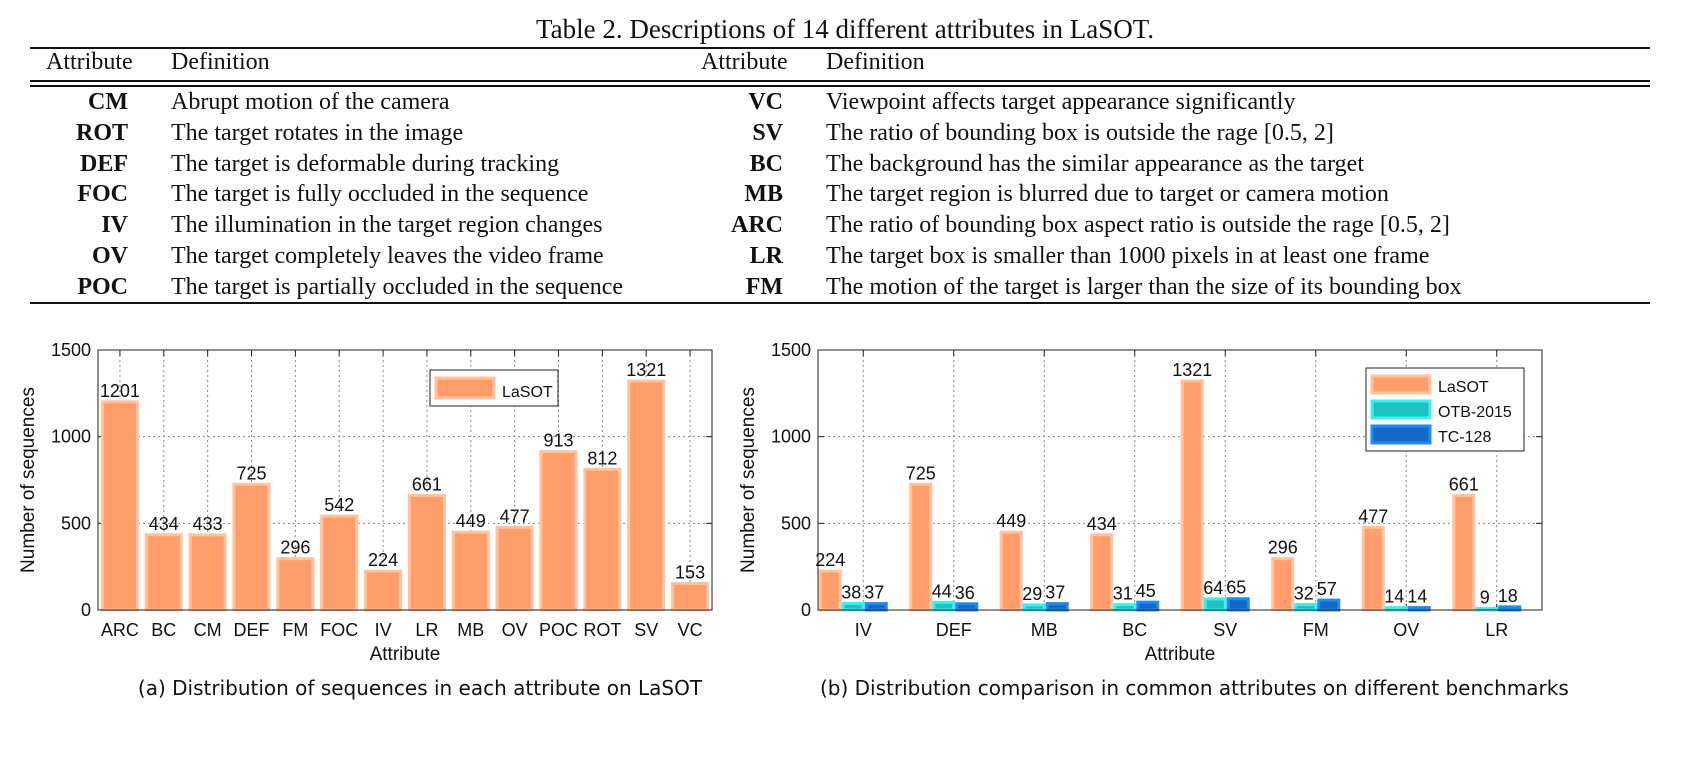  I want to click on y-tick-label: 1500, so click(71, 350).